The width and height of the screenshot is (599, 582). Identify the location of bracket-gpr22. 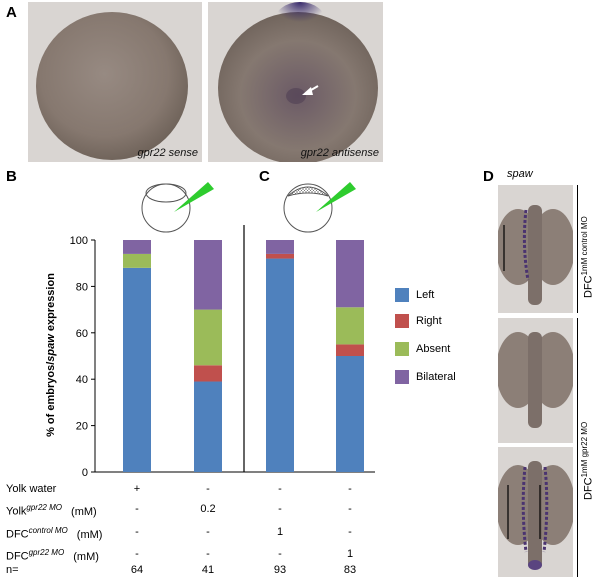
(577, 447).